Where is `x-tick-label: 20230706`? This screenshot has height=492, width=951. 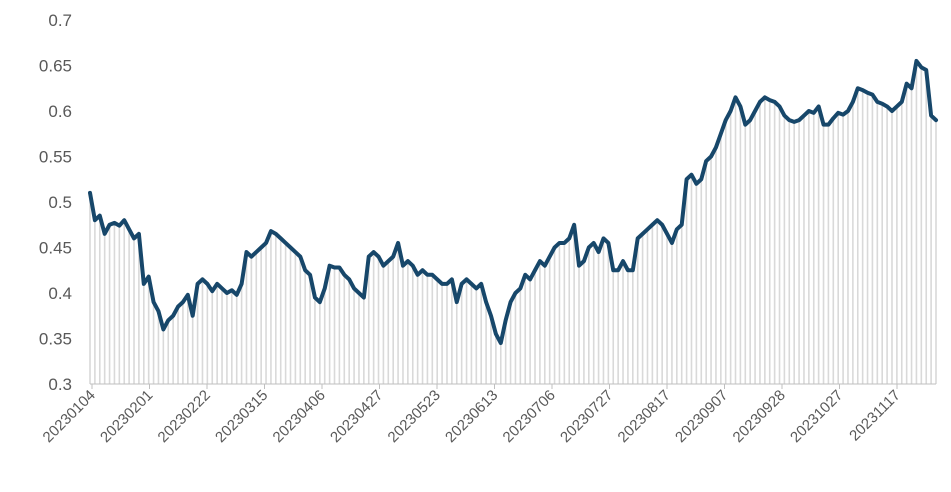
x-tick-label: 20230706 is located at coordinates (529, 416).